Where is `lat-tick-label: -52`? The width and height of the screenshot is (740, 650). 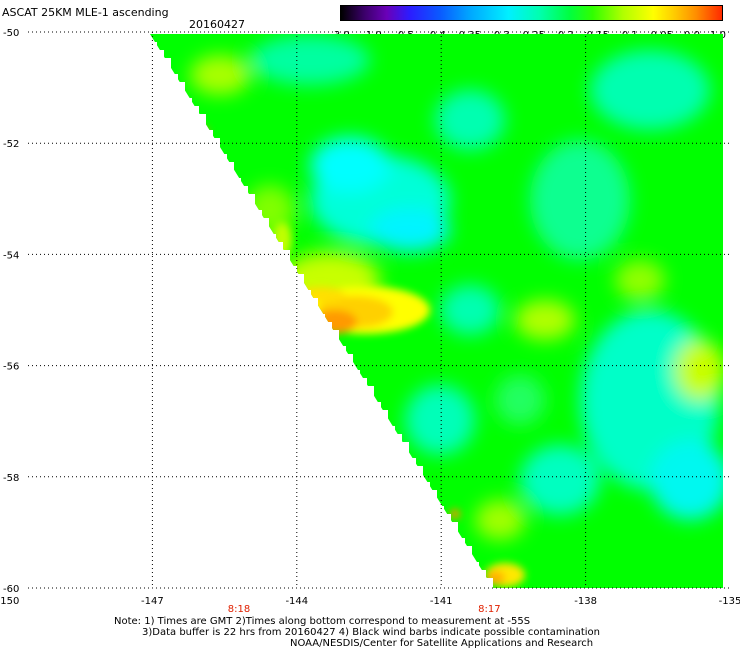
lat-tick-label: -52 is located at coordinates (11, 144).